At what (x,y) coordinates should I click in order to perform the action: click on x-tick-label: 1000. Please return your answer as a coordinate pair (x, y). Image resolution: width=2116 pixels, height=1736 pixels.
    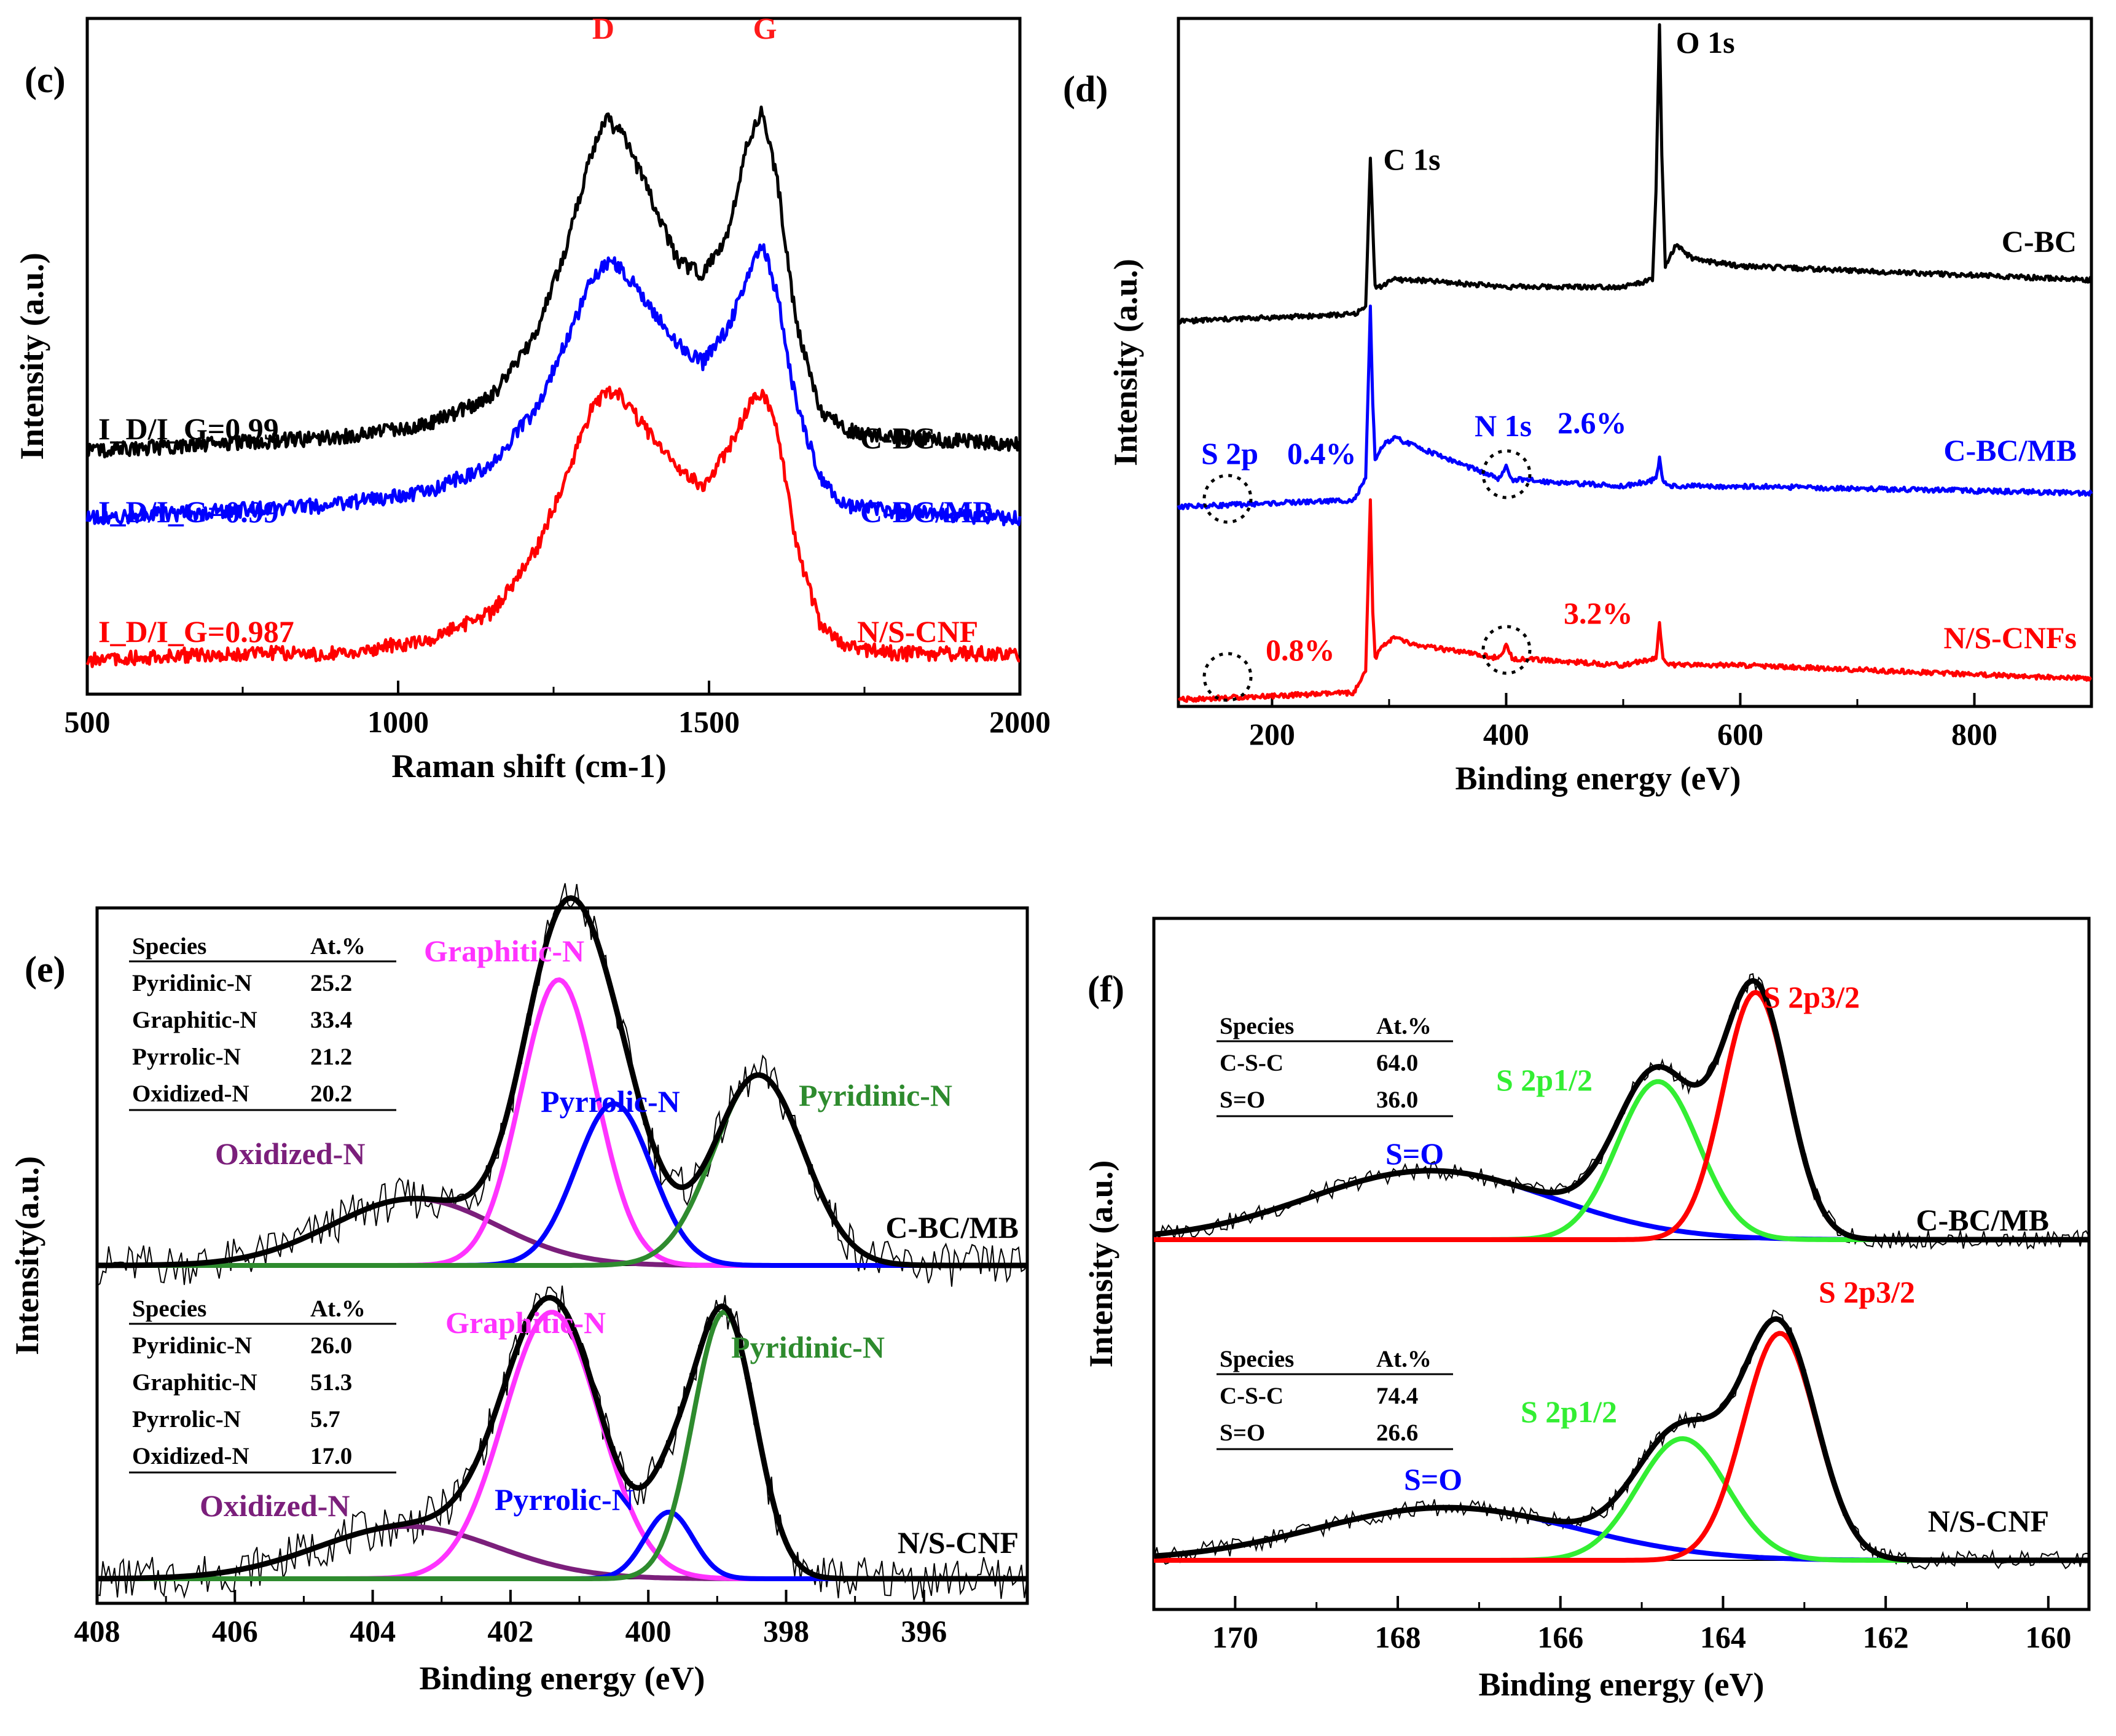
    Looking at the image, I should click on (398, 722).